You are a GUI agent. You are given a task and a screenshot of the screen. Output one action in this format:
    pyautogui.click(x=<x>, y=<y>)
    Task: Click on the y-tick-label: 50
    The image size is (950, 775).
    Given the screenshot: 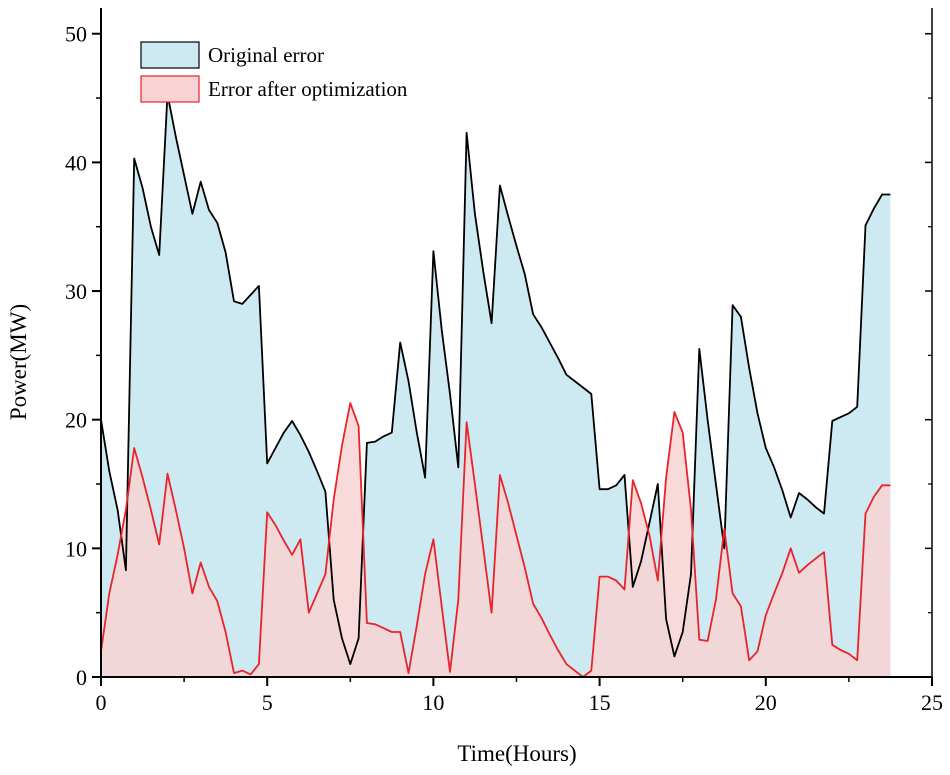 What is the action you would take?
    pyautogui.click(x=76, y=34)
    